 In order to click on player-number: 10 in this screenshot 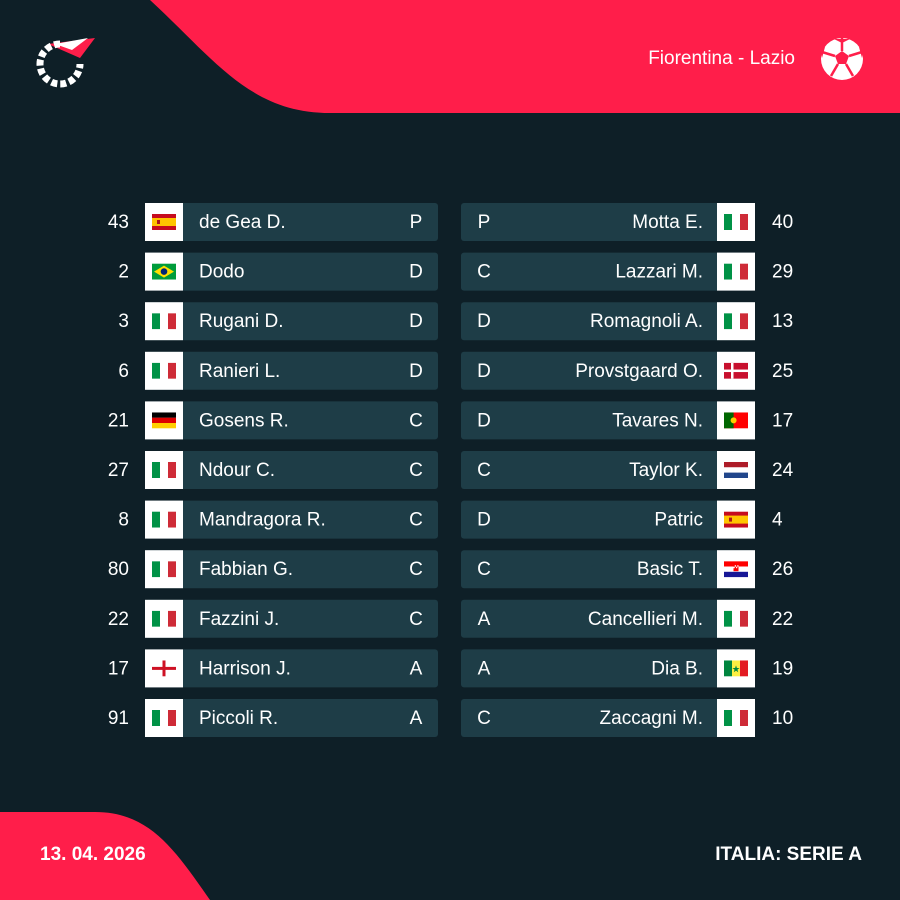, I will do `click(782, 718)`.